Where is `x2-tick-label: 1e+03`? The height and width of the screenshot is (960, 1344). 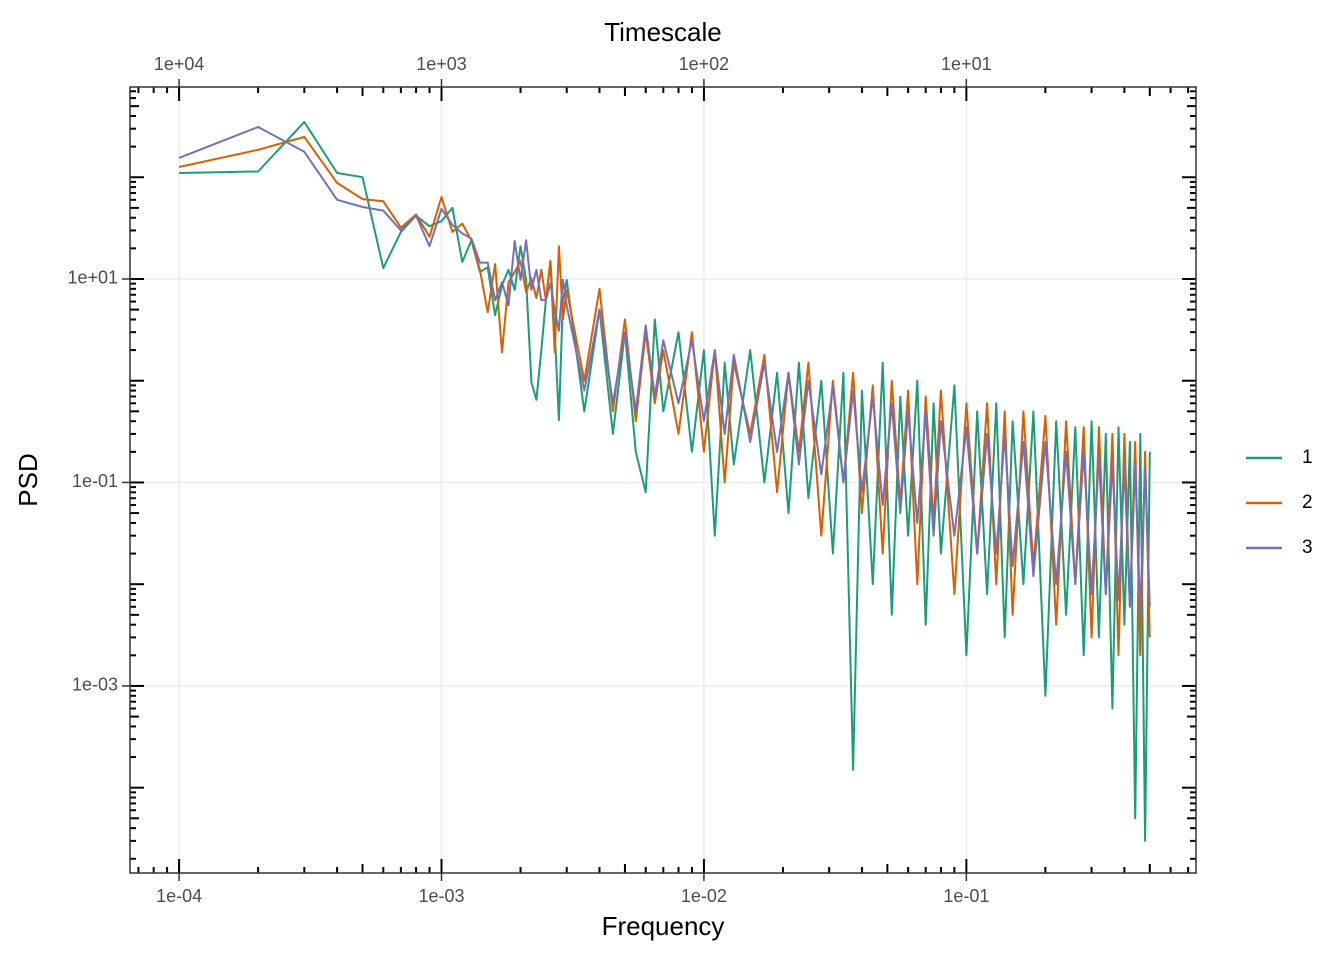 x2-tick-label: 1e+03 is located at coordinates (441, 64).